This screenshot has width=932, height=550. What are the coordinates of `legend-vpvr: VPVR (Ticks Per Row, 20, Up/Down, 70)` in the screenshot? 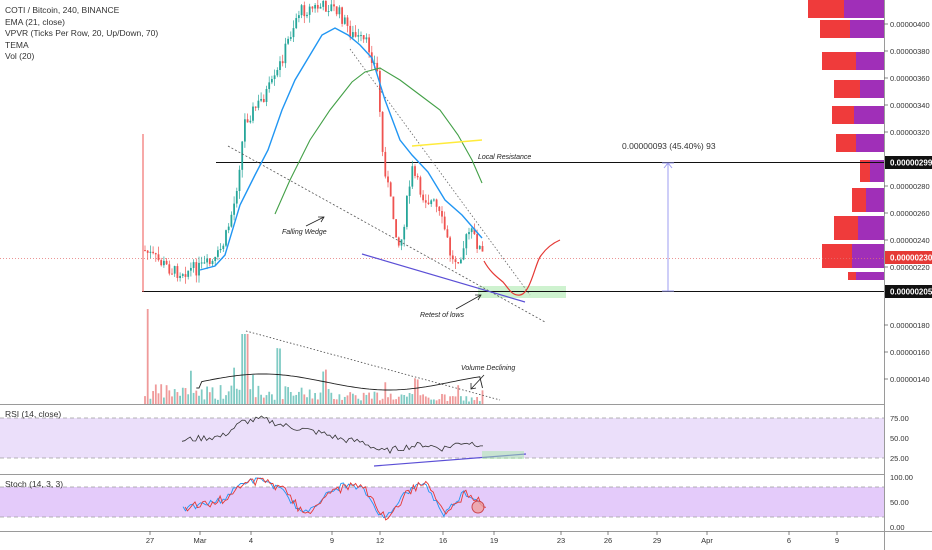 It's located at (82, 33).